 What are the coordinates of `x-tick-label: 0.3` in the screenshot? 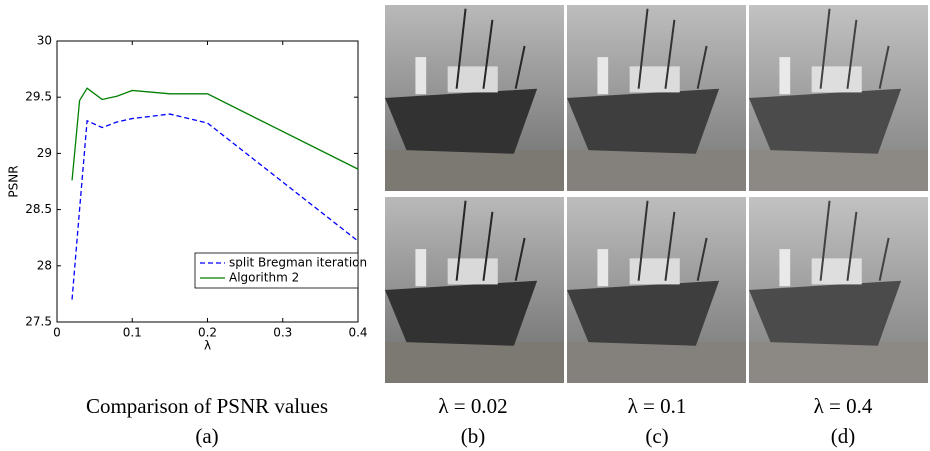 It's located at (282, 333).